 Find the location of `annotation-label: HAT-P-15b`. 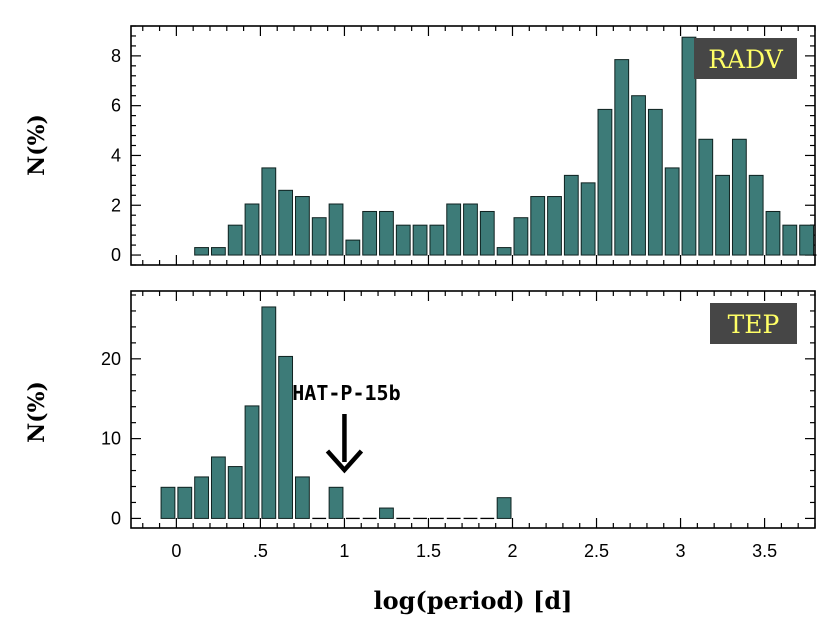

annotation-label: HAT-P-15b is located at coordinates (346, 393).